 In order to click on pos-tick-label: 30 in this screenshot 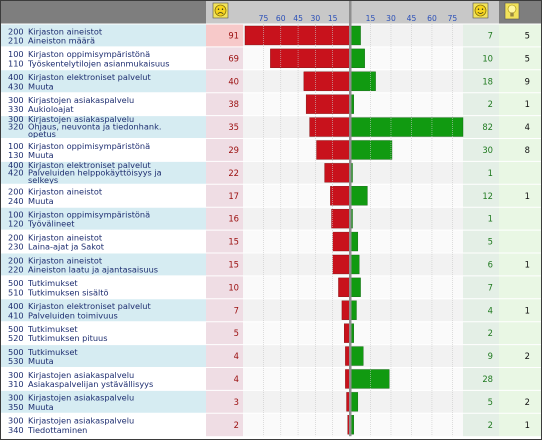, I will do `click(391, 18)`.